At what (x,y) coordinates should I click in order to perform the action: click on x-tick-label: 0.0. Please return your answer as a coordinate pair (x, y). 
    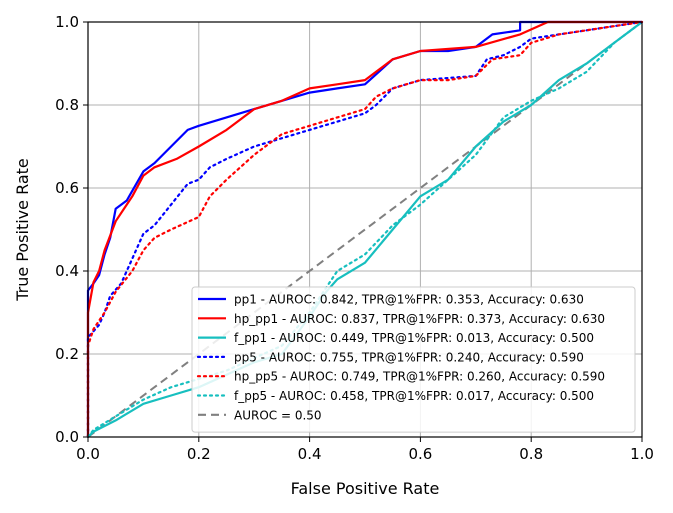
    Looking at the image, I should click on (88, 454).